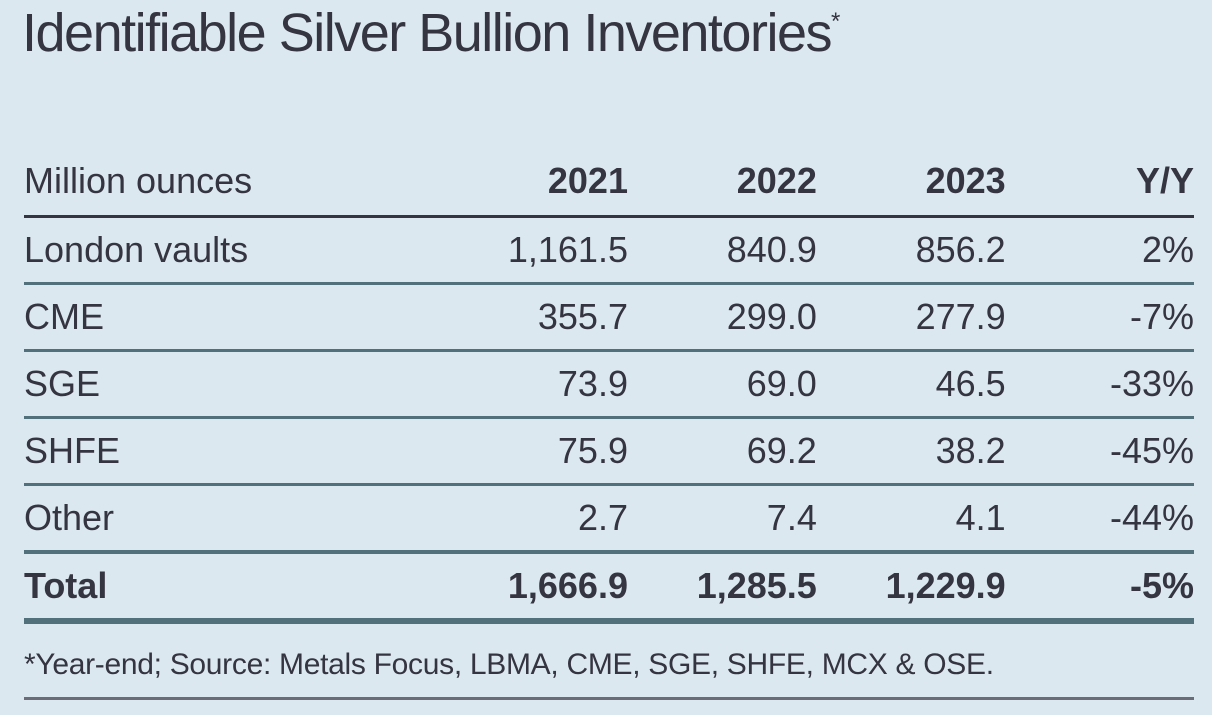  Describe the element at coordinates (533, 518) in the screenshot. I see `cell-value: 2.7` at that location.